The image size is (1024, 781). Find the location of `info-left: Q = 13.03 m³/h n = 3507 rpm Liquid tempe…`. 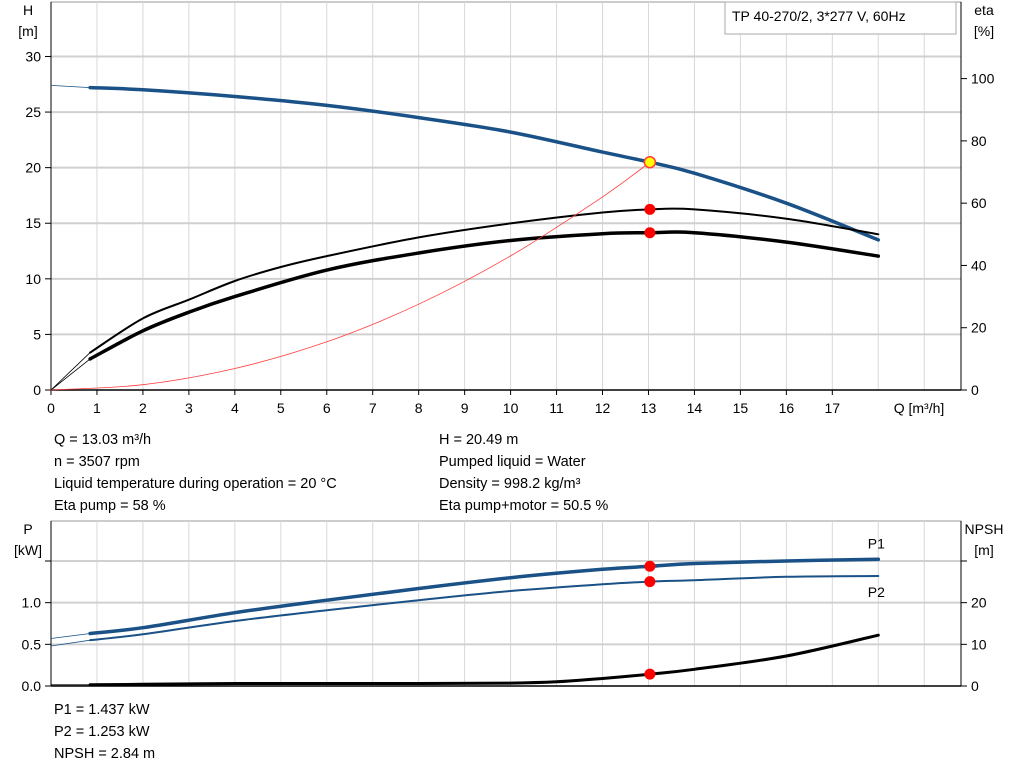

info-left: Q = 13.03 m³/h n = 3507 rpm Liquid tempe… is located at coordinates (195, 473).